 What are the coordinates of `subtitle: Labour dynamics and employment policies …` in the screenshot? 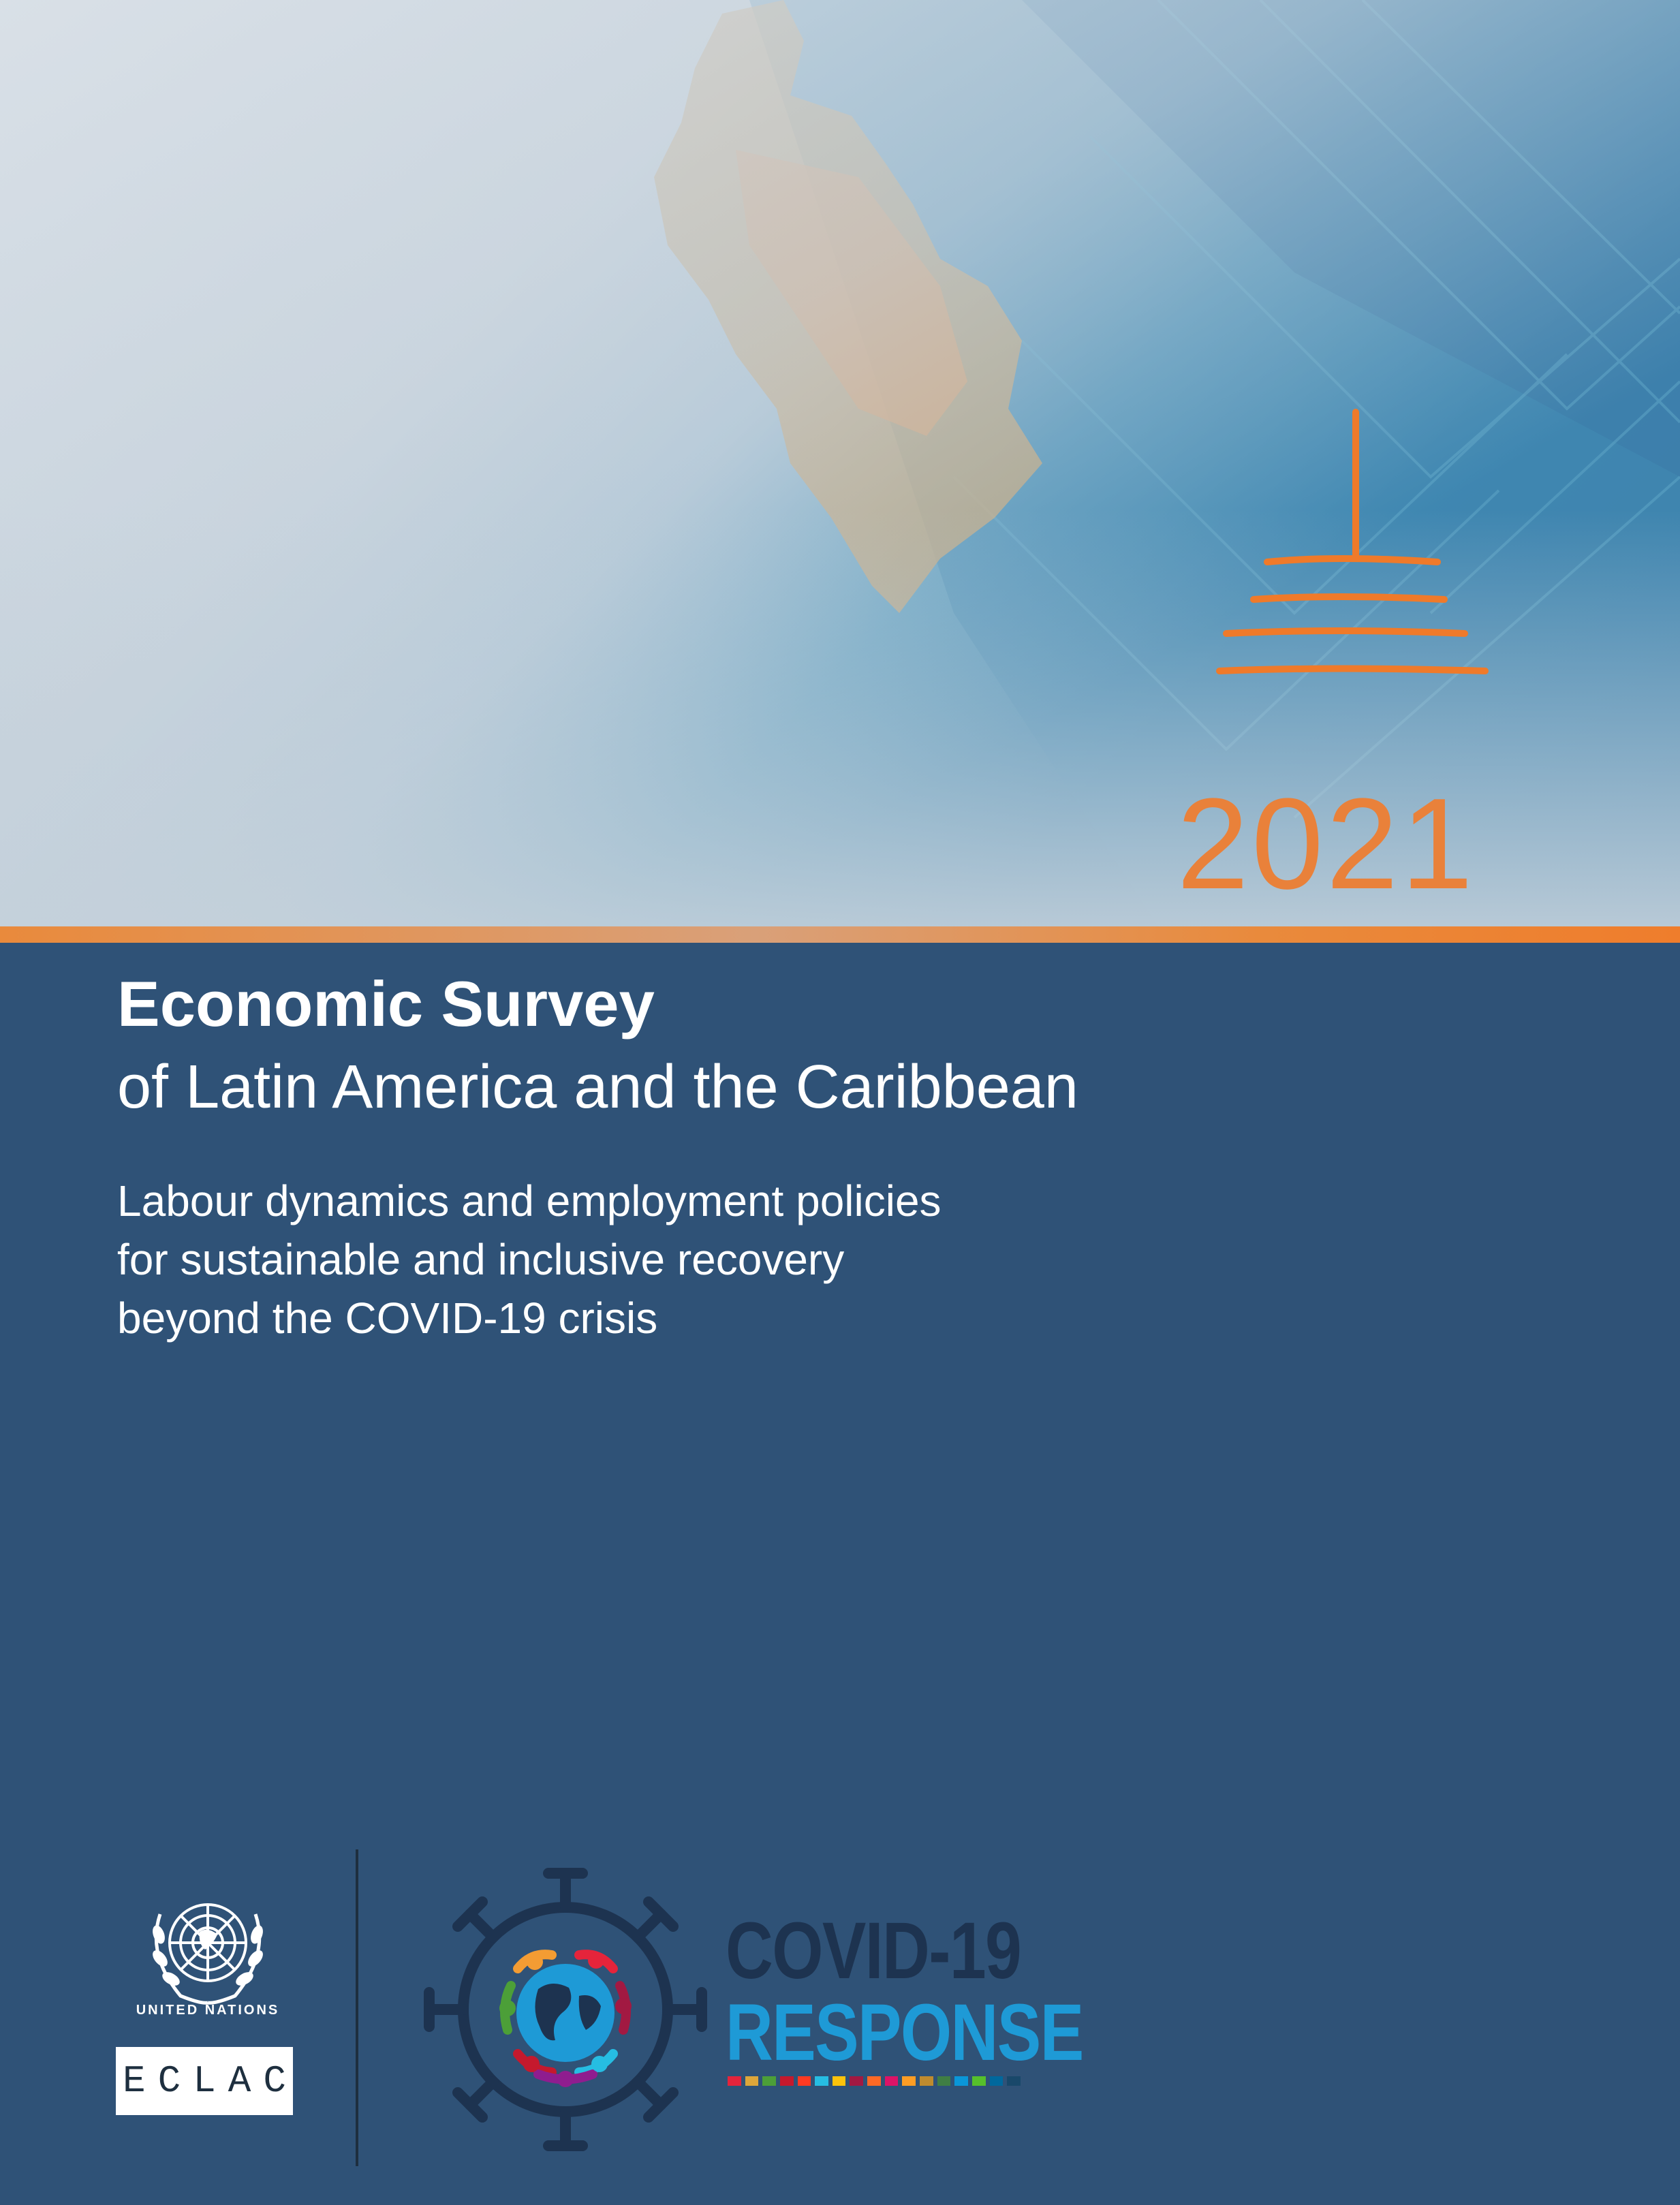 It's located at (730, 1259).